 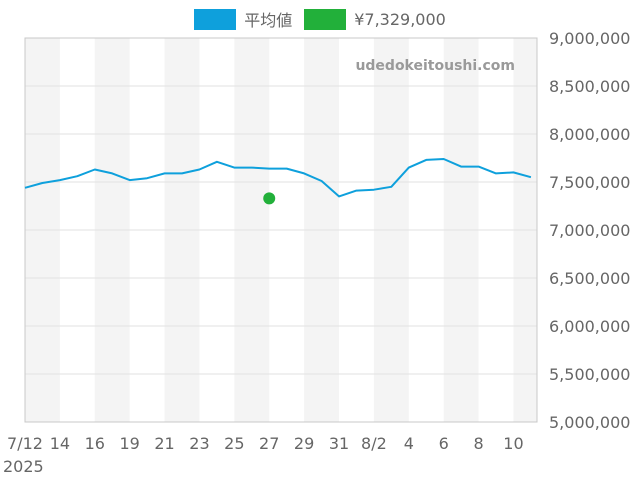 I want to click on x-tick-label: 29, so click(x=304, y=443).